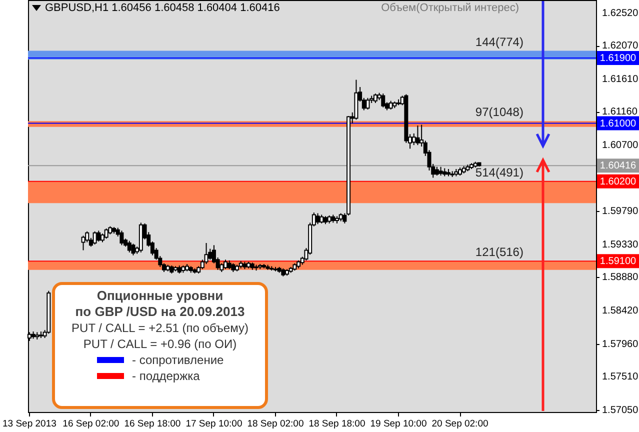  What do you see at coordinates (620, 376) in the screenshot?
I see `y-tick-label: 1.57510` at bounding box center [620, 376].